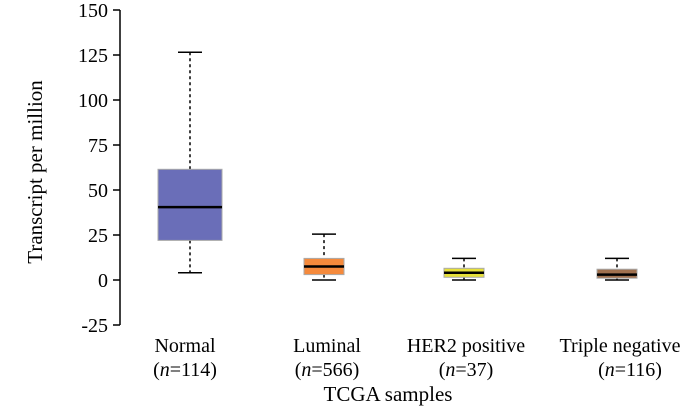 The height and width of the screenshot is (408, 700). I want to click on box-group-luminal, so click(324, 257).